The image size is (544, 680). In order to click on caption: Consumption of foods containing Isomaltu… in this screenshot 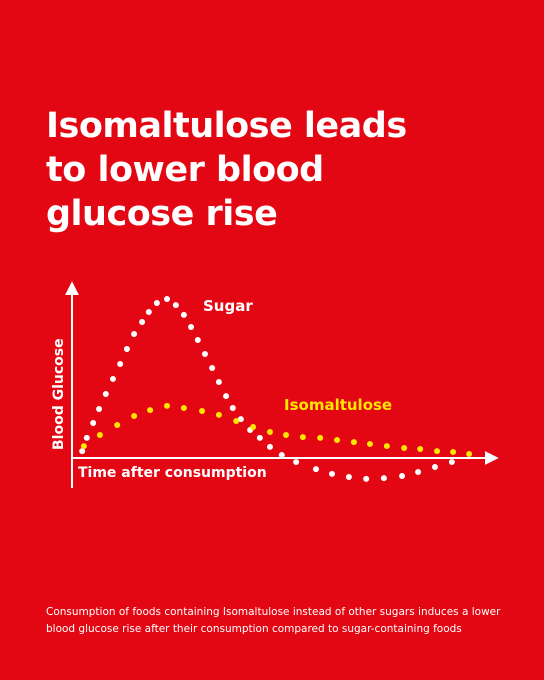, I will do `click(273, 620)`.